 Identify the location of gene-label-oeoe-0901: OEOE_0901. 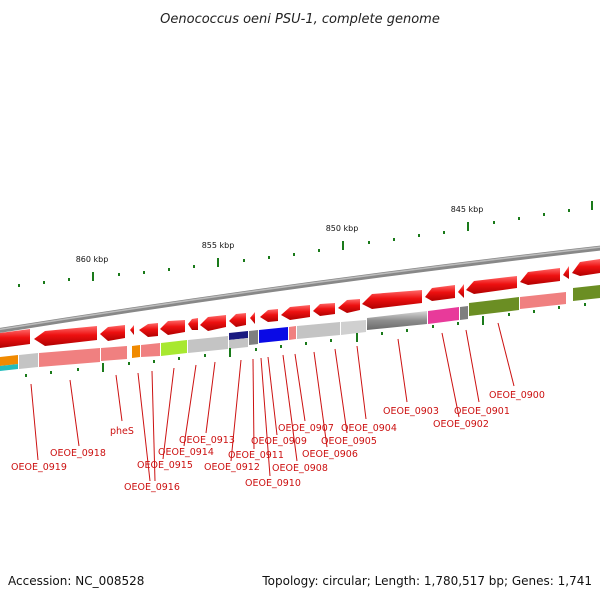
(482, 411).